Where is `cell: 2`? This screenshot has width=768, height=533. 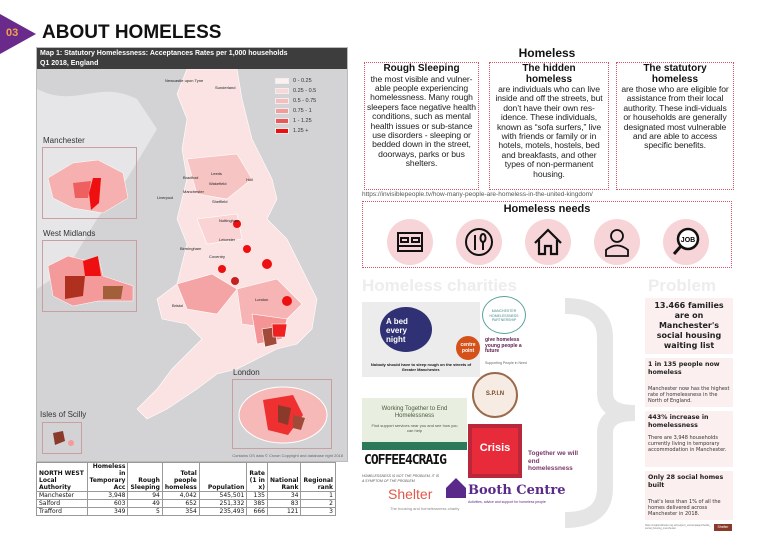 cell: 2 is located at coordinates (318, 503).